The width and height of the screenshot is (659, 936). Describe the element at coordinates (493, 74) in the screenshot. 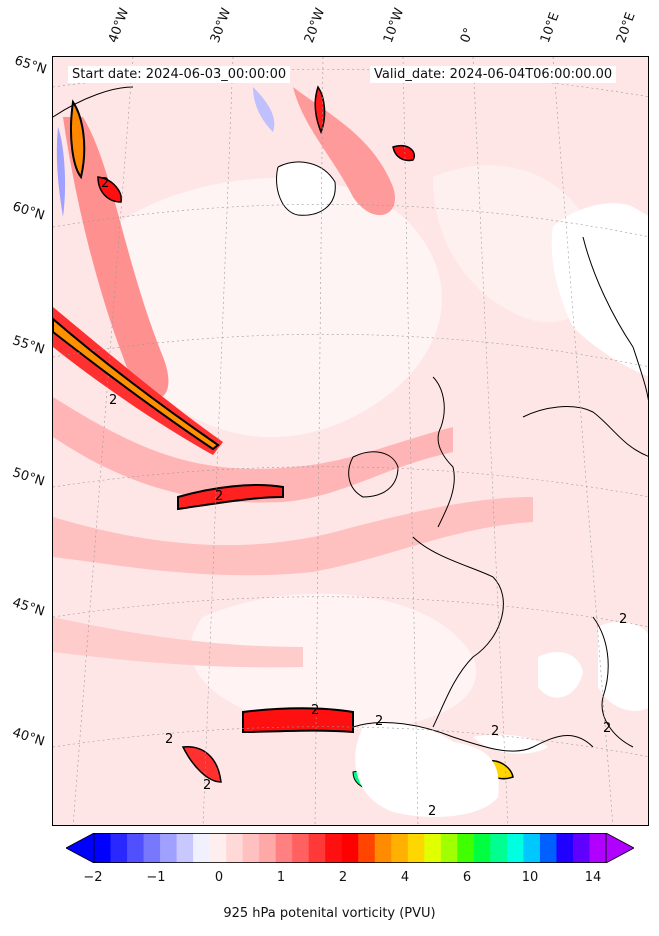

I see `valid-date-label: Valid_date: 2024-06-04T06:00:00.00` at that location.